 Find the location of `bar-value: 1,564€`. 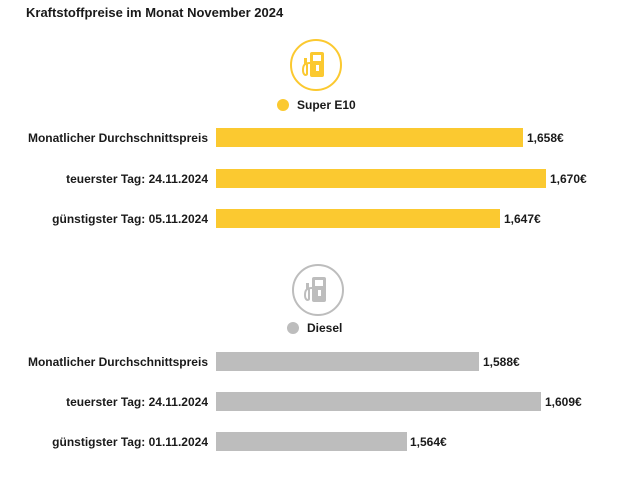

bar-value: 1,564€ is located at coordinates (428, 442).